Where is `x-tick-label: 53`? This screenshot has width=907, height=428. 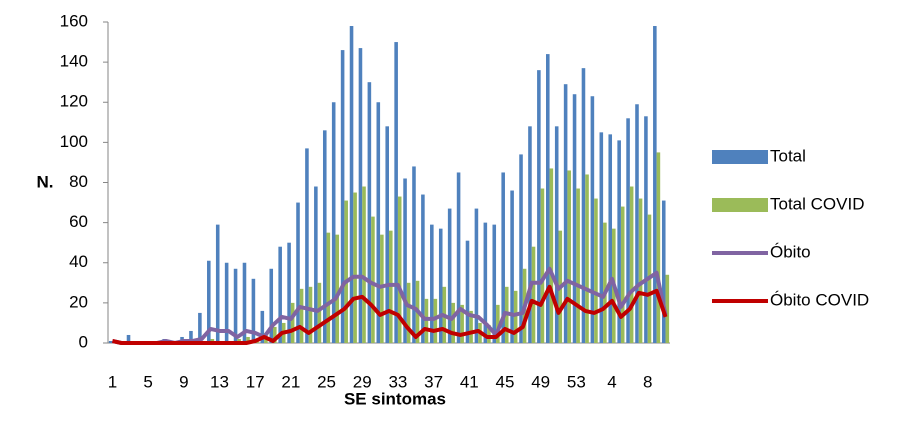 x-tick-label: 53 is located at coordinates (576, 381).